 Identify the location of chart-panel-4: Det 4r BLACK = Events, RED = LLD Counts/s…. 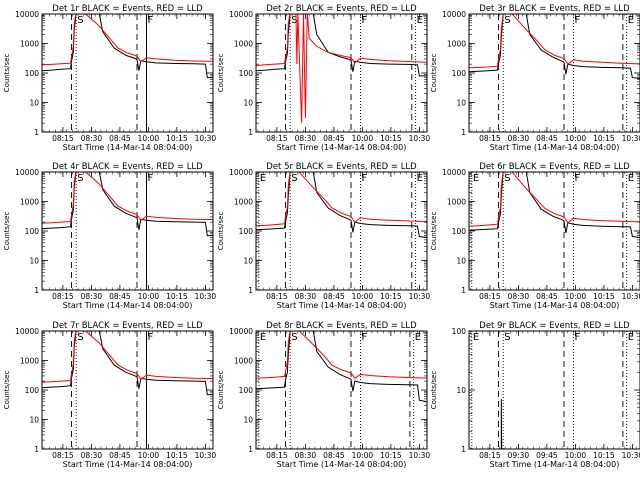
(109, 236).